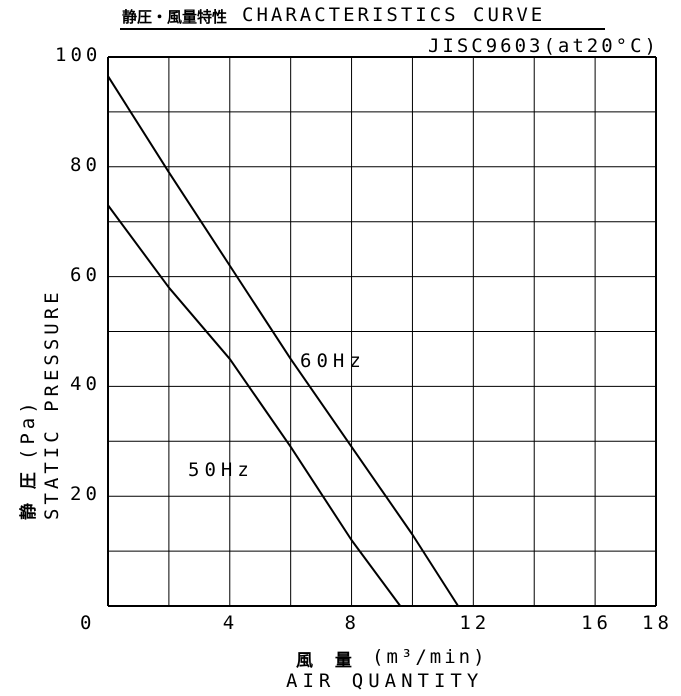 The image size is (681, 696). Describe the element at coordinates (78, 55) in the screenshot. I see `y-tick-label: 100` at that location.